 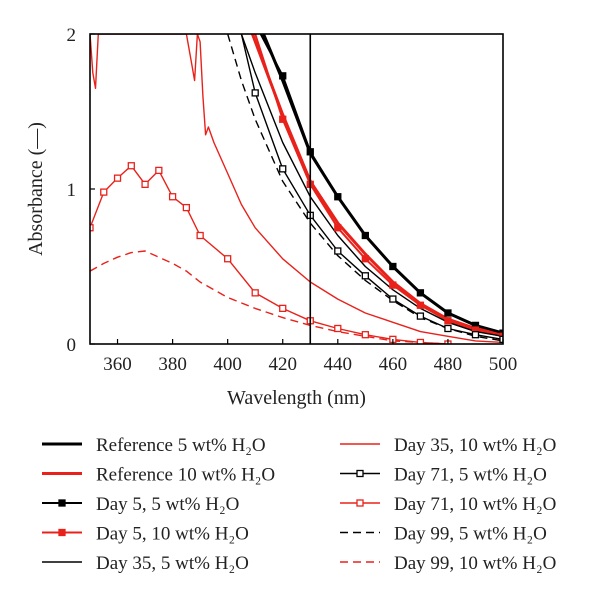 I want to click on x-tick-label: 480, so click(x=448, y=364).